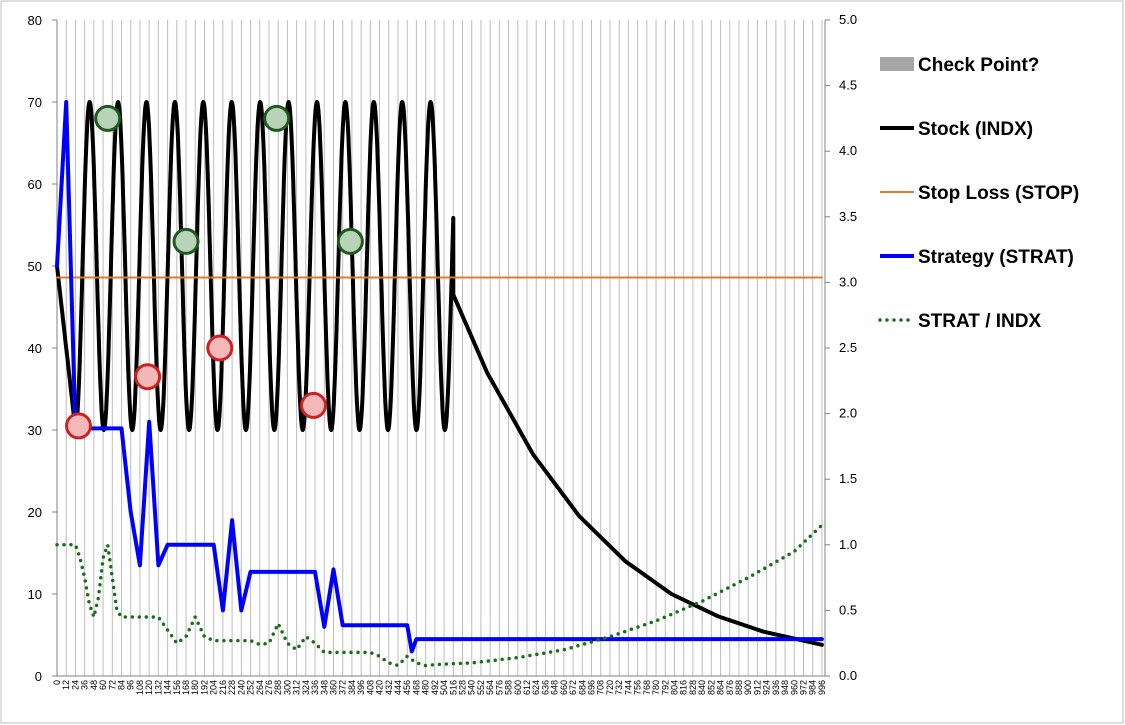  What do you see at coordinates (214, 687) in the screenshot?
I see `x-tick-label: 204` at bounding box center [214, 687].